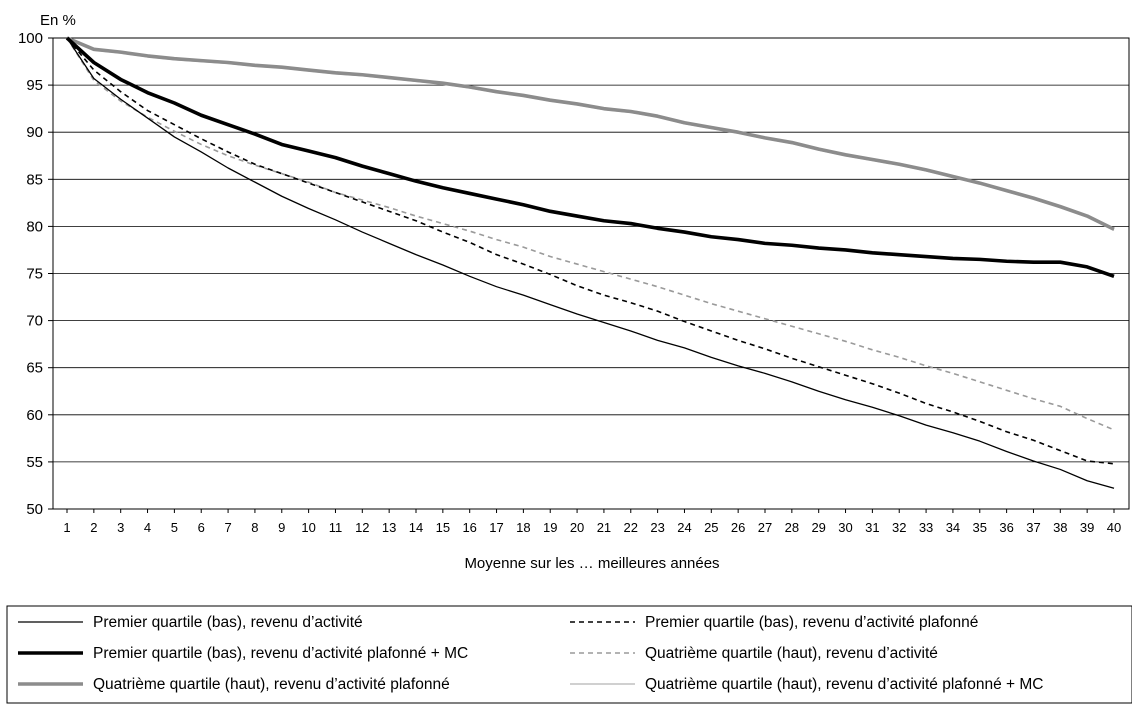 The height and width of the screenshot is (704, 1132). I want to click on y-tick-label: 100, so click(30, 38).